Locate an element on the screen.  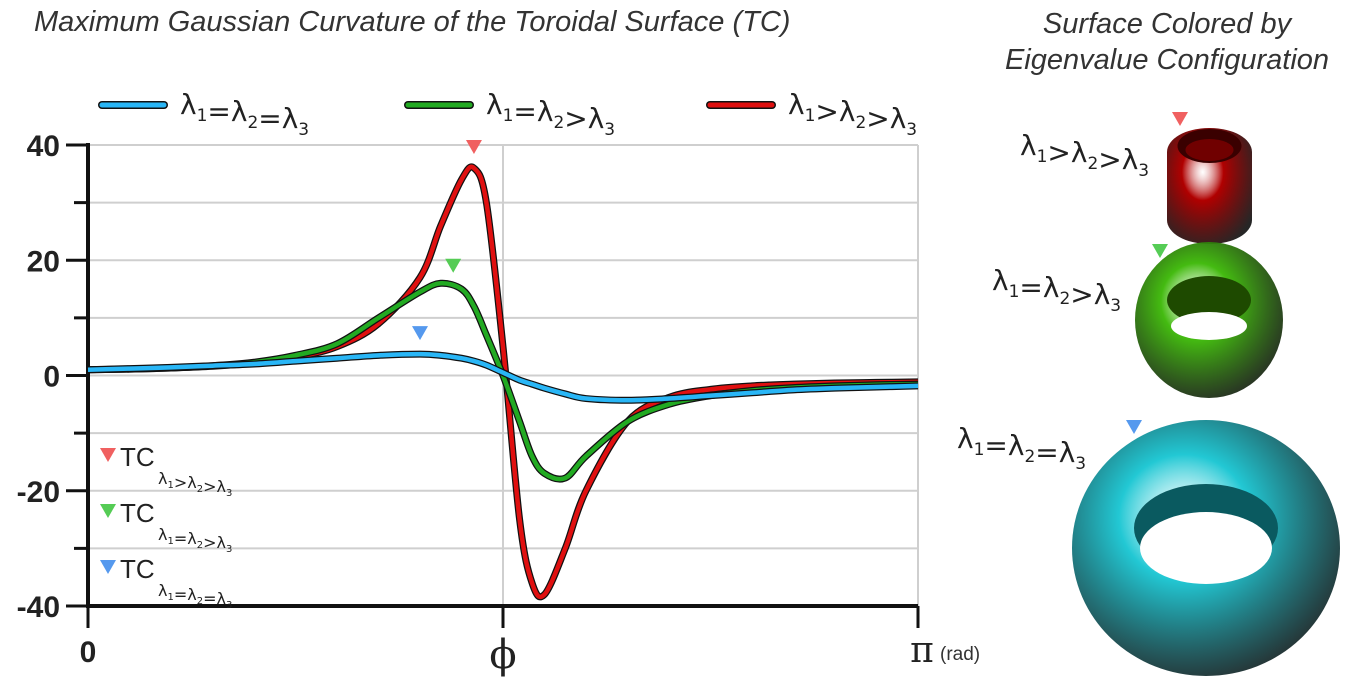
legend-label: λ1=λ2=λ3 is located at coordinates (244, 114).